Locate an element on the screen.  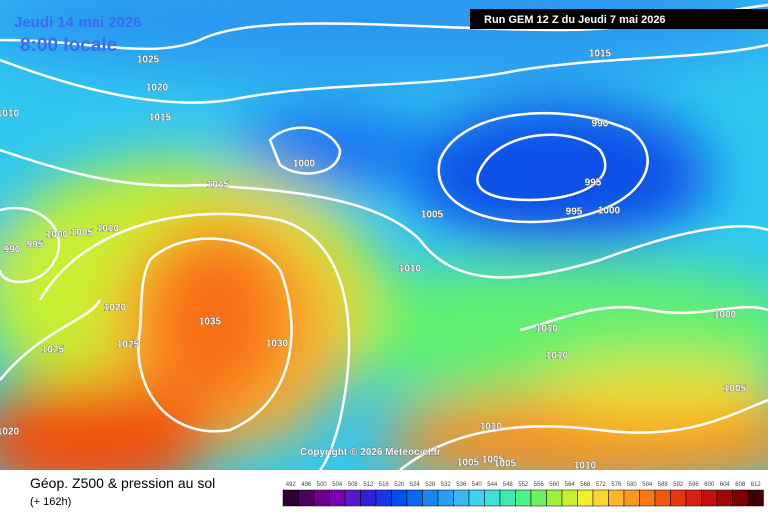
scale-label: 548 is located at coordinates (508, 485).